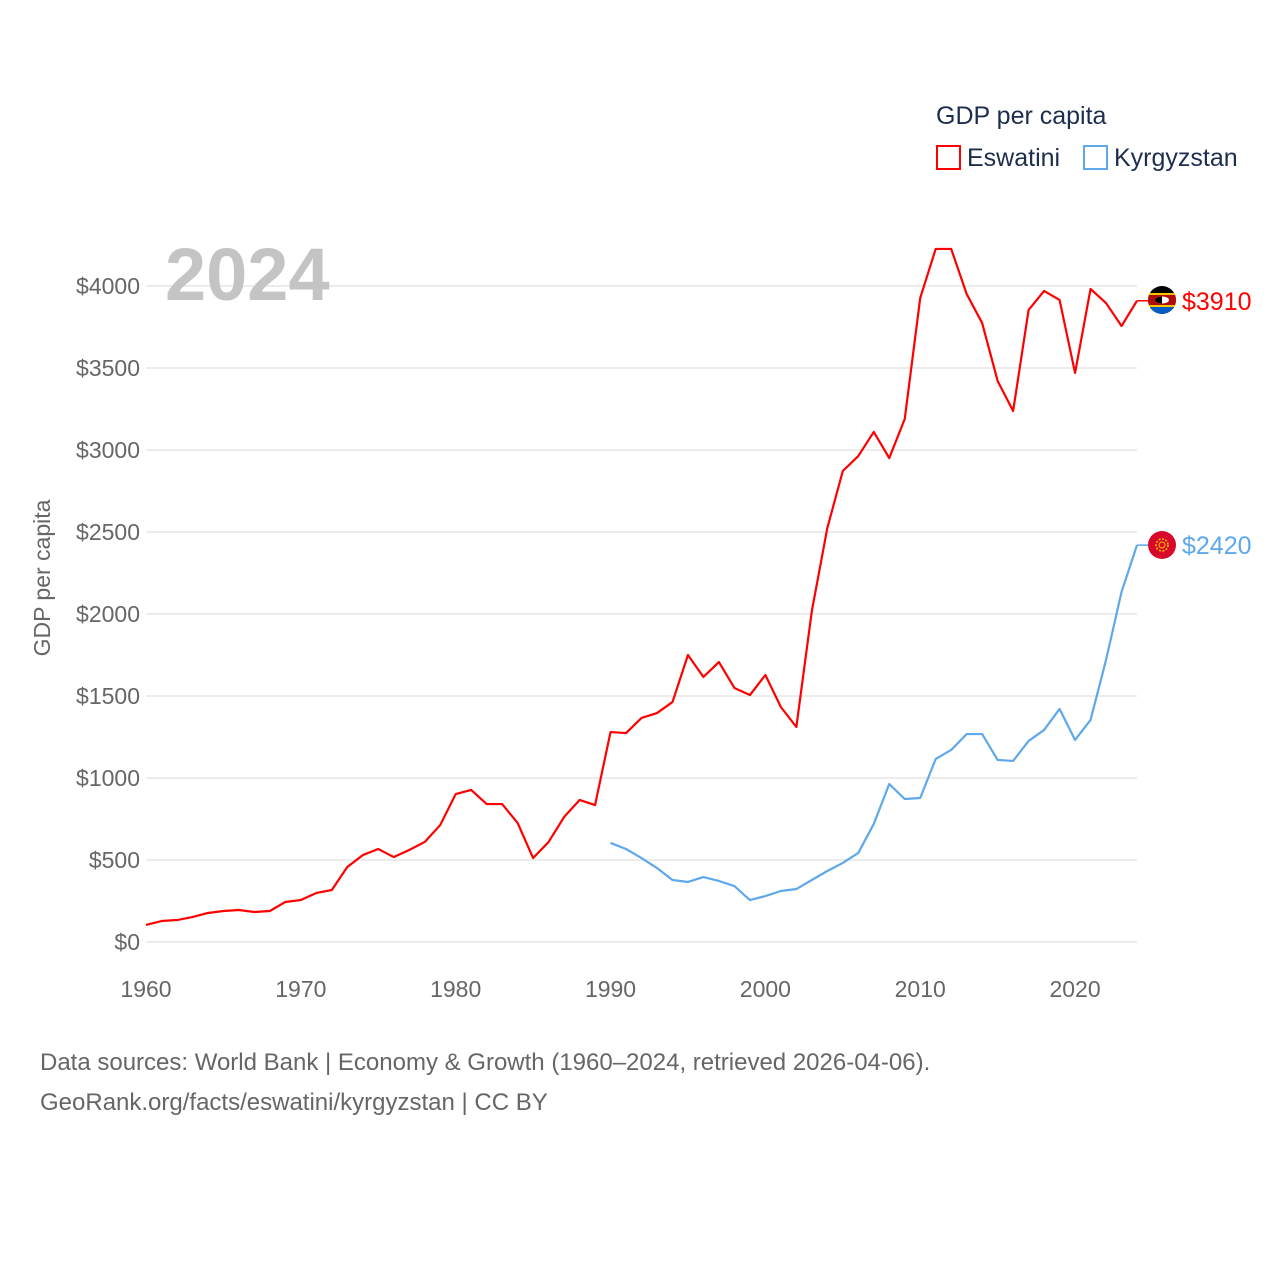 Image resolution: width=1280 pixels, height=1280 pixels. What do you see at coordinates (108, 696) in the screenshot?
I see `y-tick-label: $1500` at bounding box center [108, 696].